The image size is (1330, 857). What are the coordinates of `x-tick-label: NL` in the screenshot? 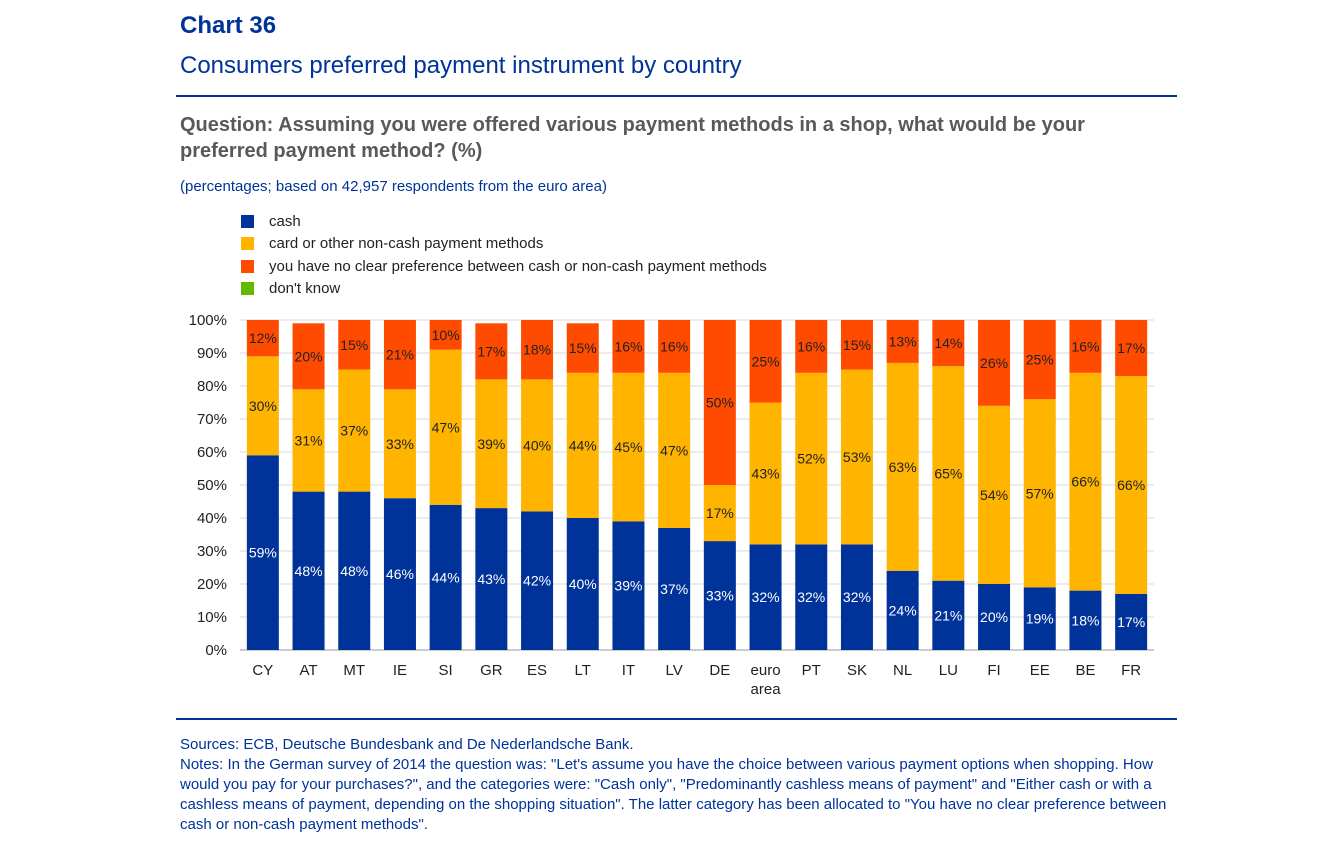 It's located at (902, 670).